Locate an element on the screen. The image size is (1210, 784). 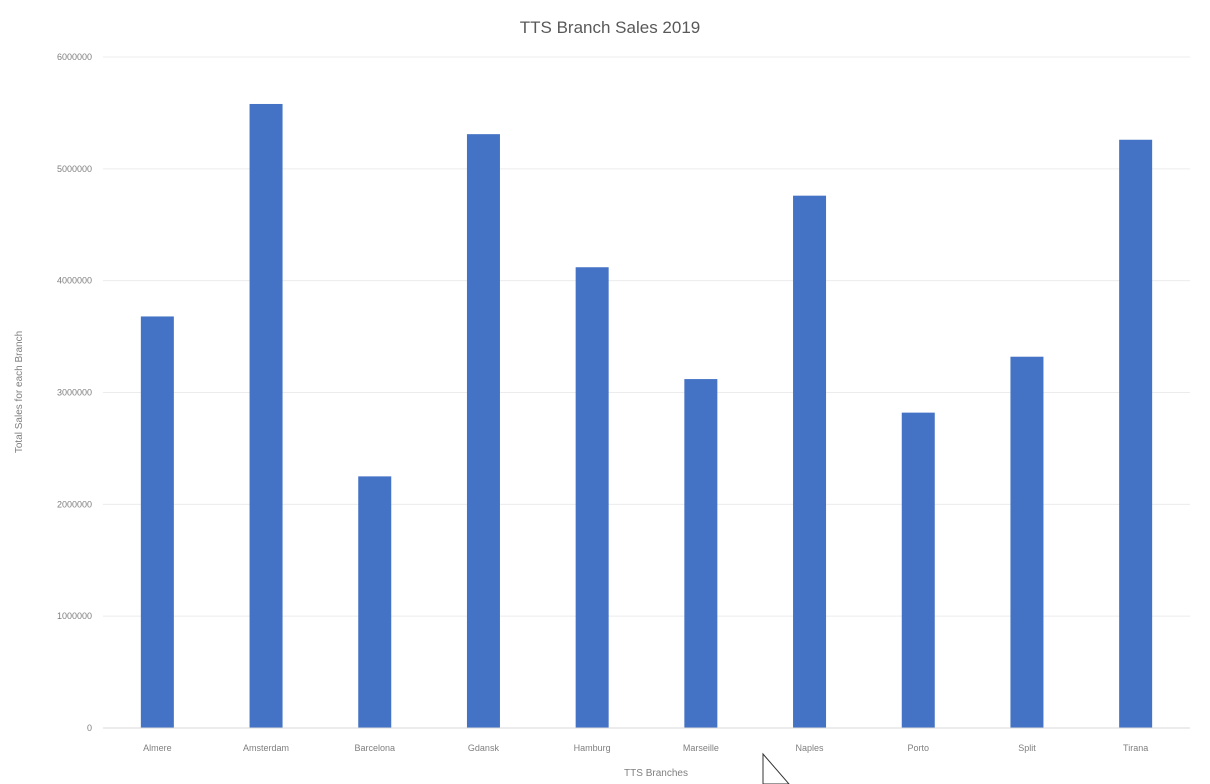
y-tick-label: 3000000 is located at coordinates (74, 393).